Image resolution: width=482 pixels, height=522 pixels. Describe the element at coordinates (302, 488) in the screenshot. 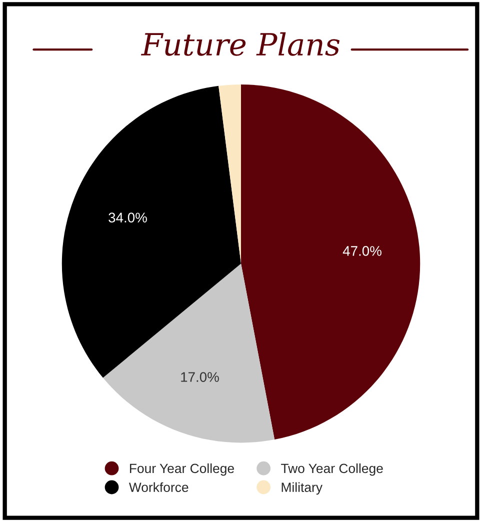

I see `legend-label: Military` at that location.